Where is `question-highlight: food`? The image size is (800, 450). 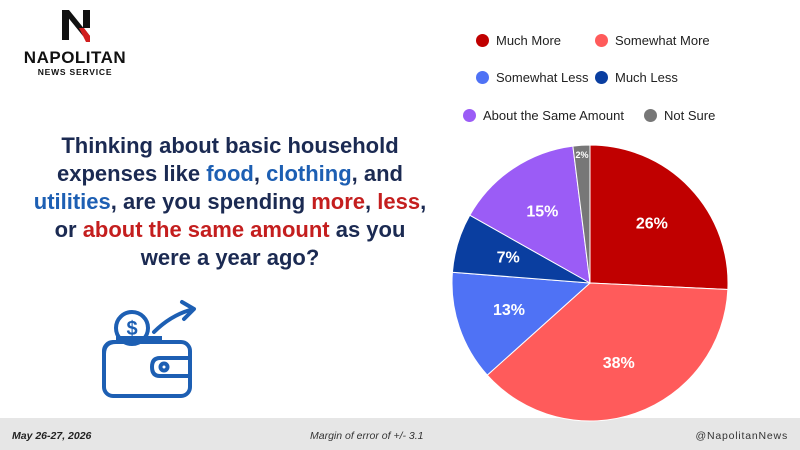
question-highlight: food is located at coordinates (230, 173).